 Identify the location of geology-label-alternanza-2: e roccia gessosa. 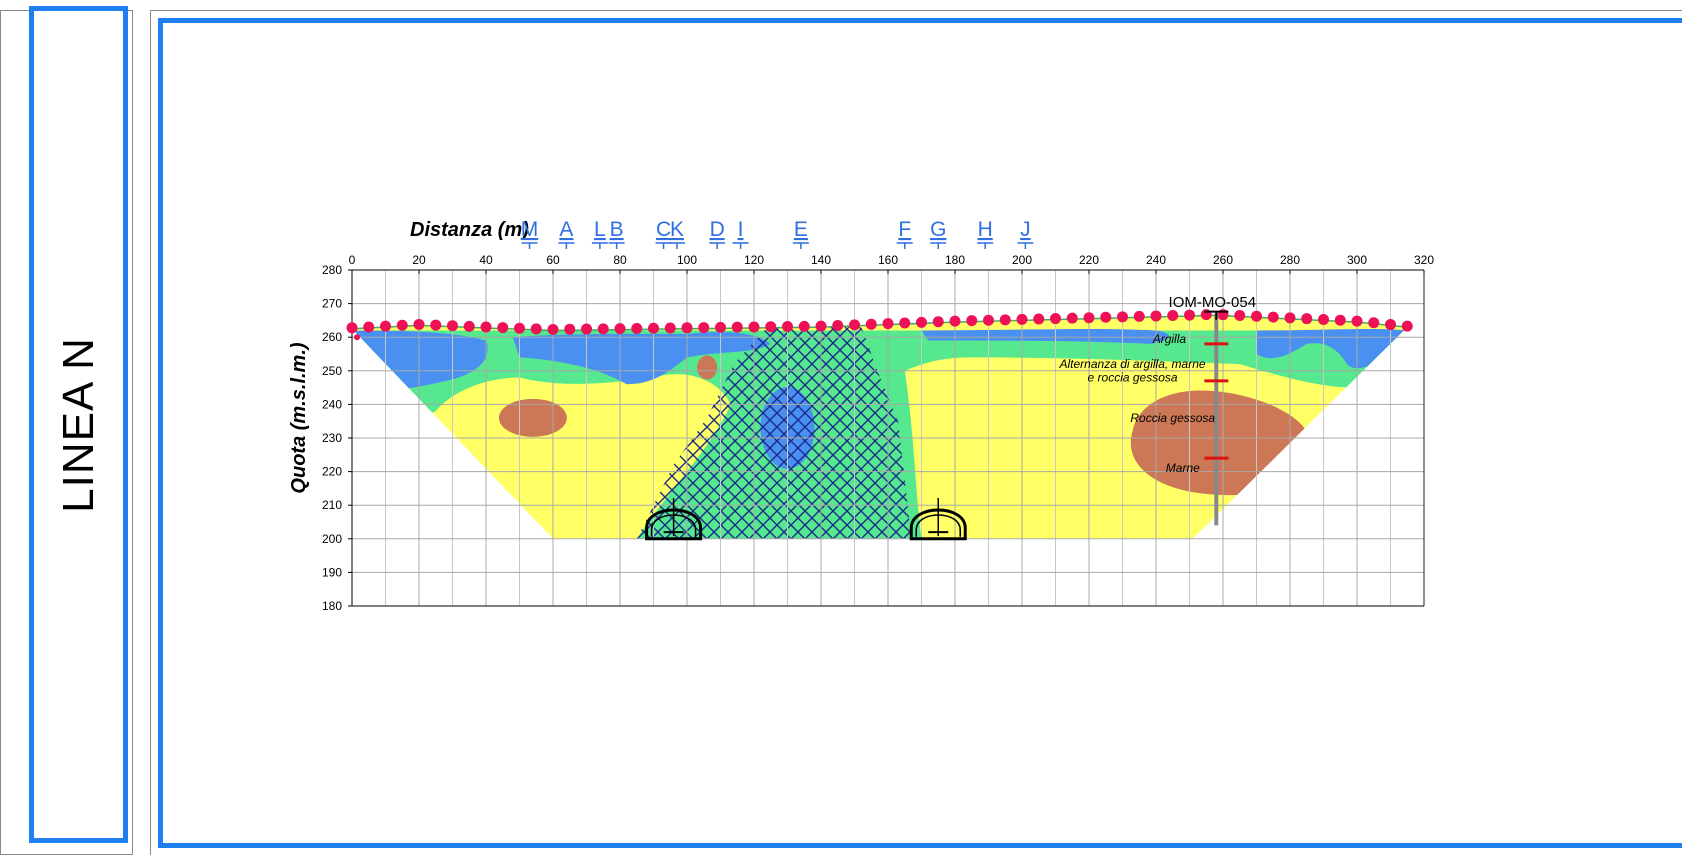
(1133, 378).